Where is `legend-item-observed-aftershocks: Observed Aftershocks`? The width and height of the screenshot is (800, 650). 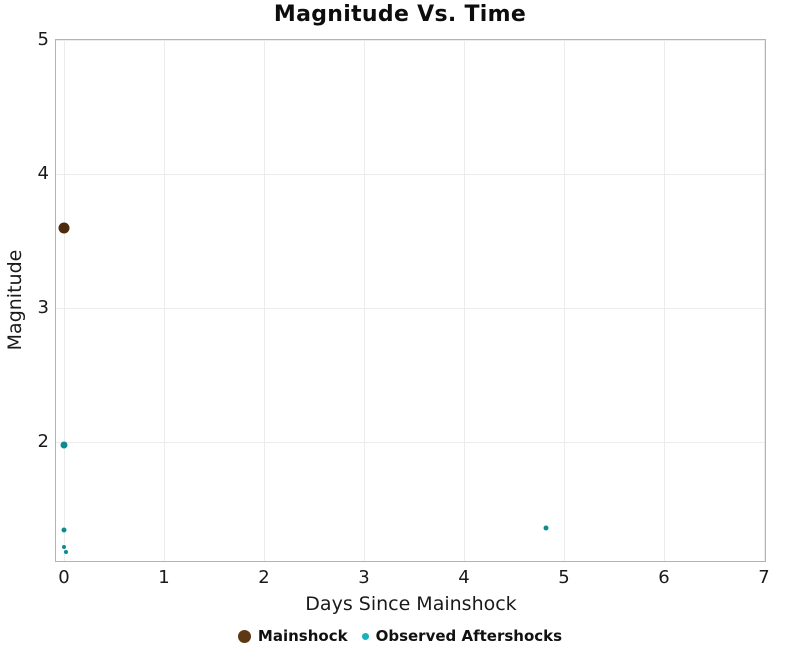 legend-item-observed-aftershocks: Observed Aftershocks is located at coordinates (462, 636).